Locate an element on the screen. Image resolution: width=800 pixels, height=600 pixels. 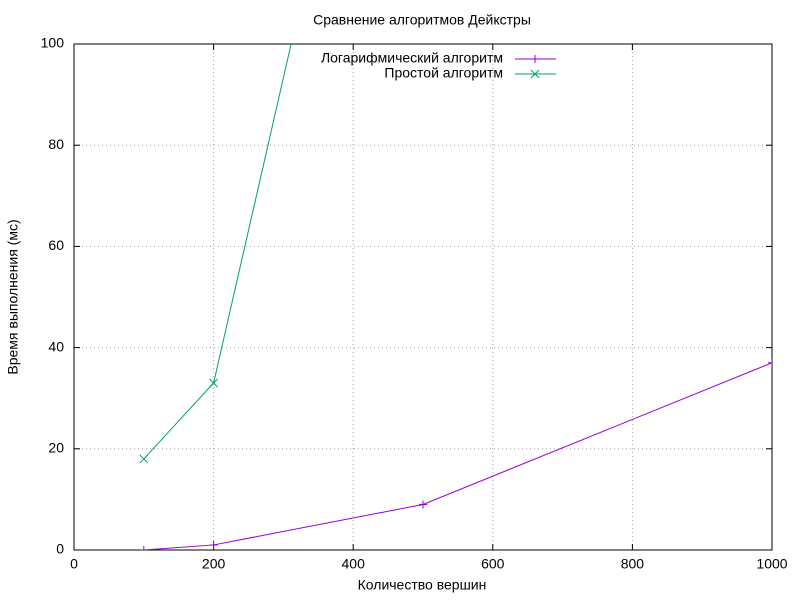
y-tick-label: 0 is located at coordinates (60, 549).